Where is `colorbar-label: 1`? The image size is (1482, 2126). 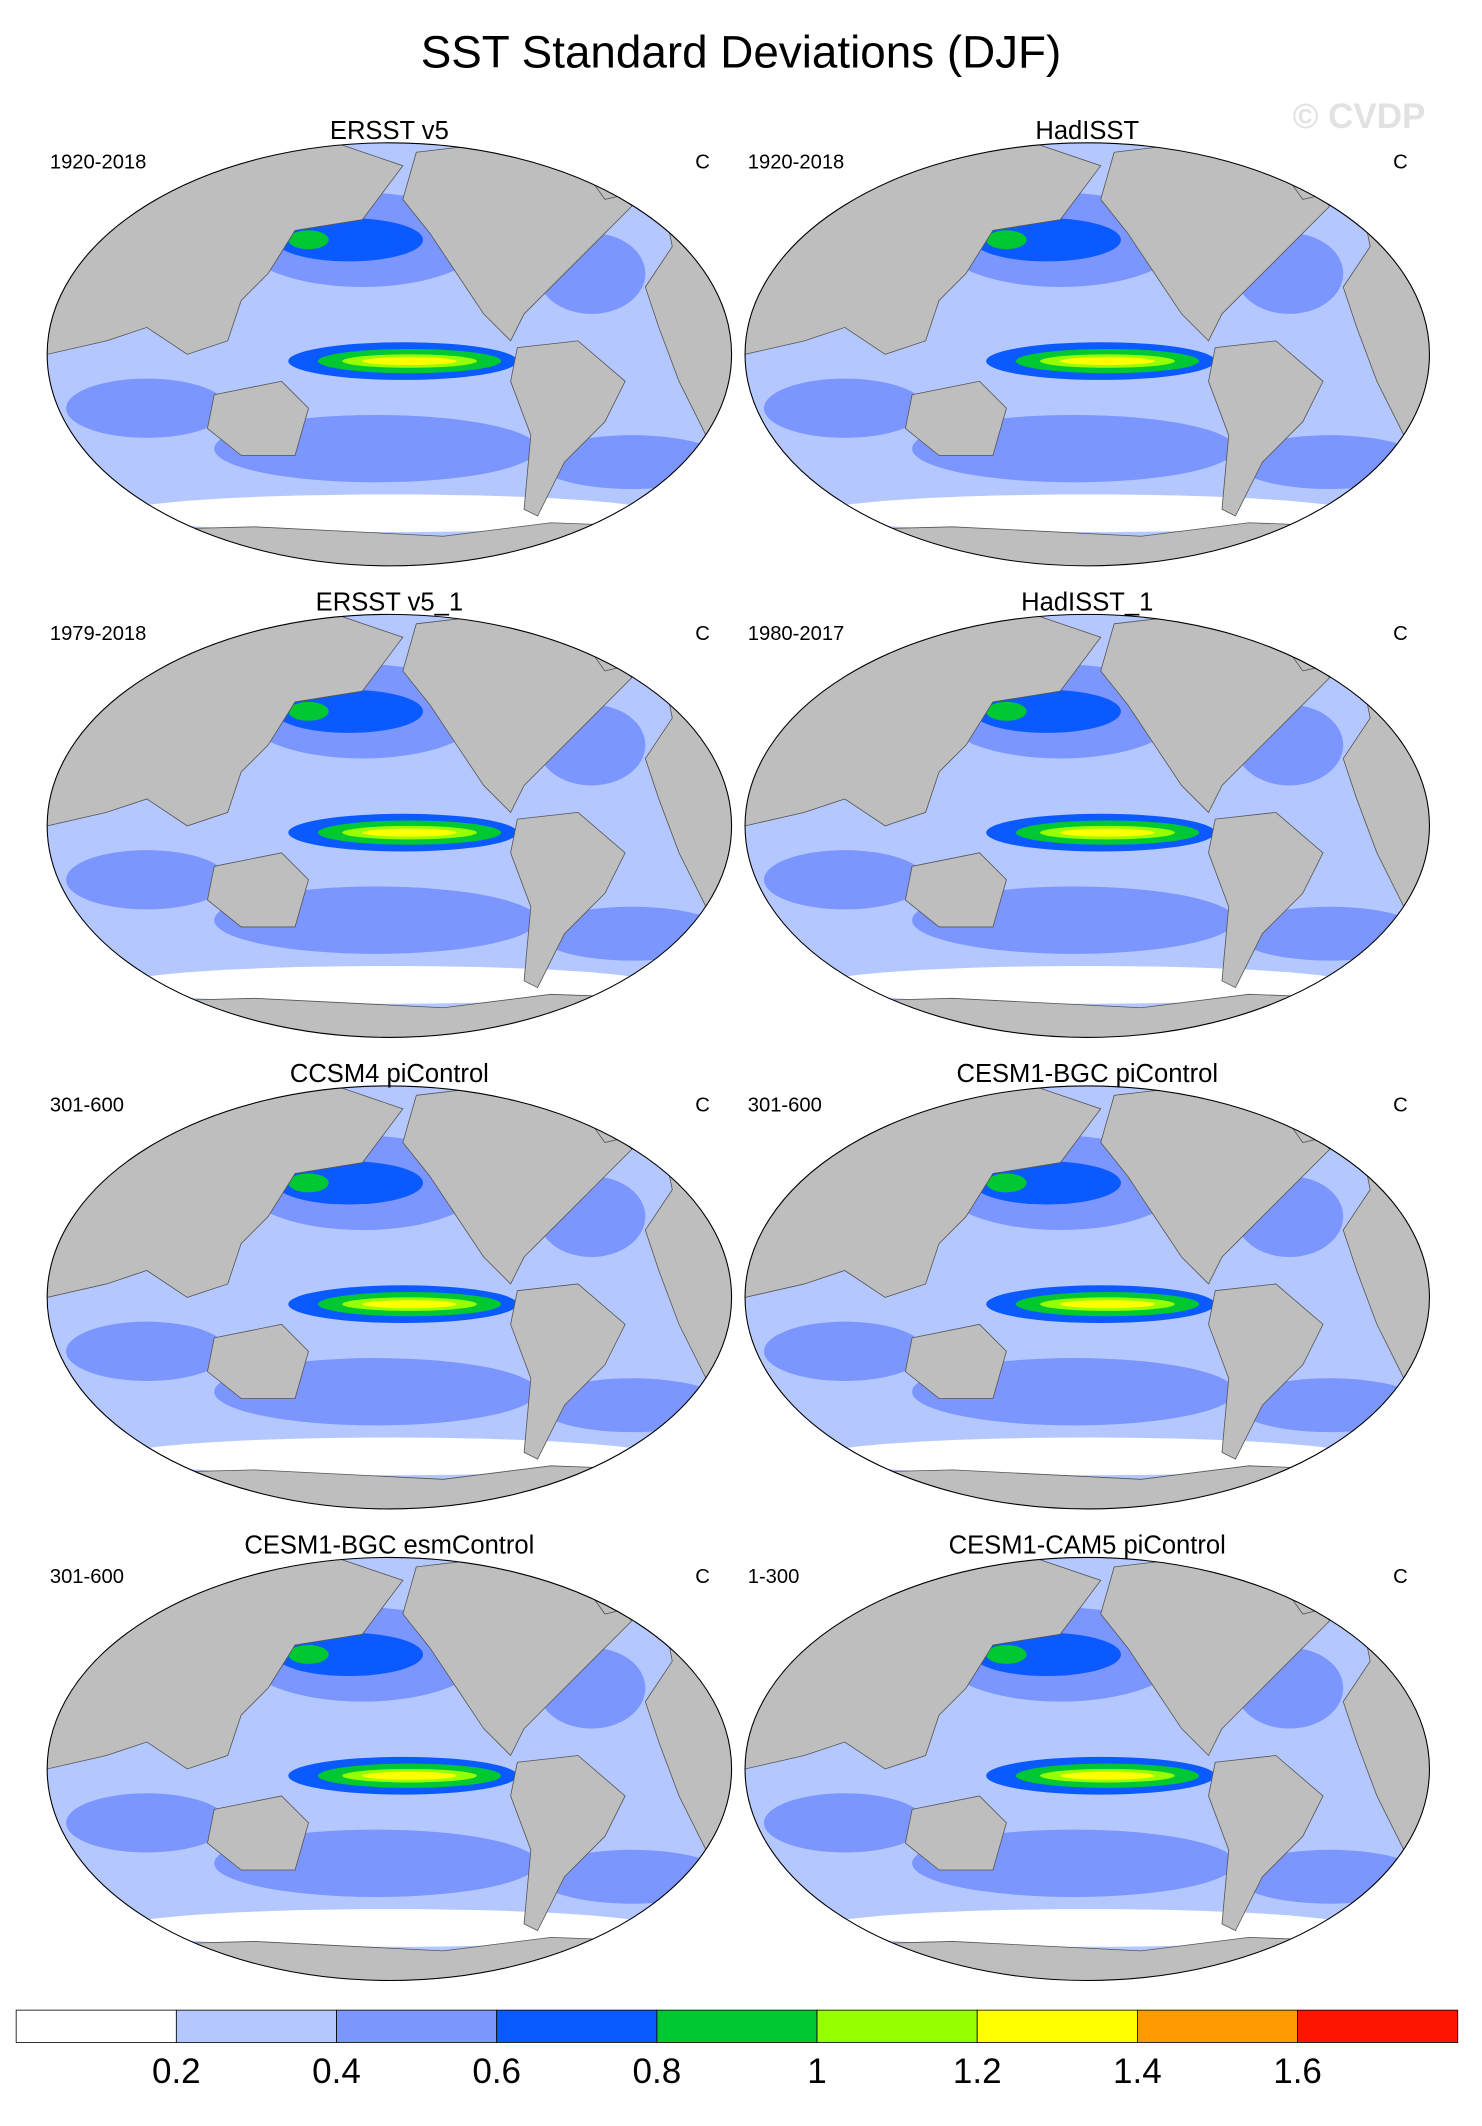 colorbar-label: 1 is located at coordinates (816, 2071).